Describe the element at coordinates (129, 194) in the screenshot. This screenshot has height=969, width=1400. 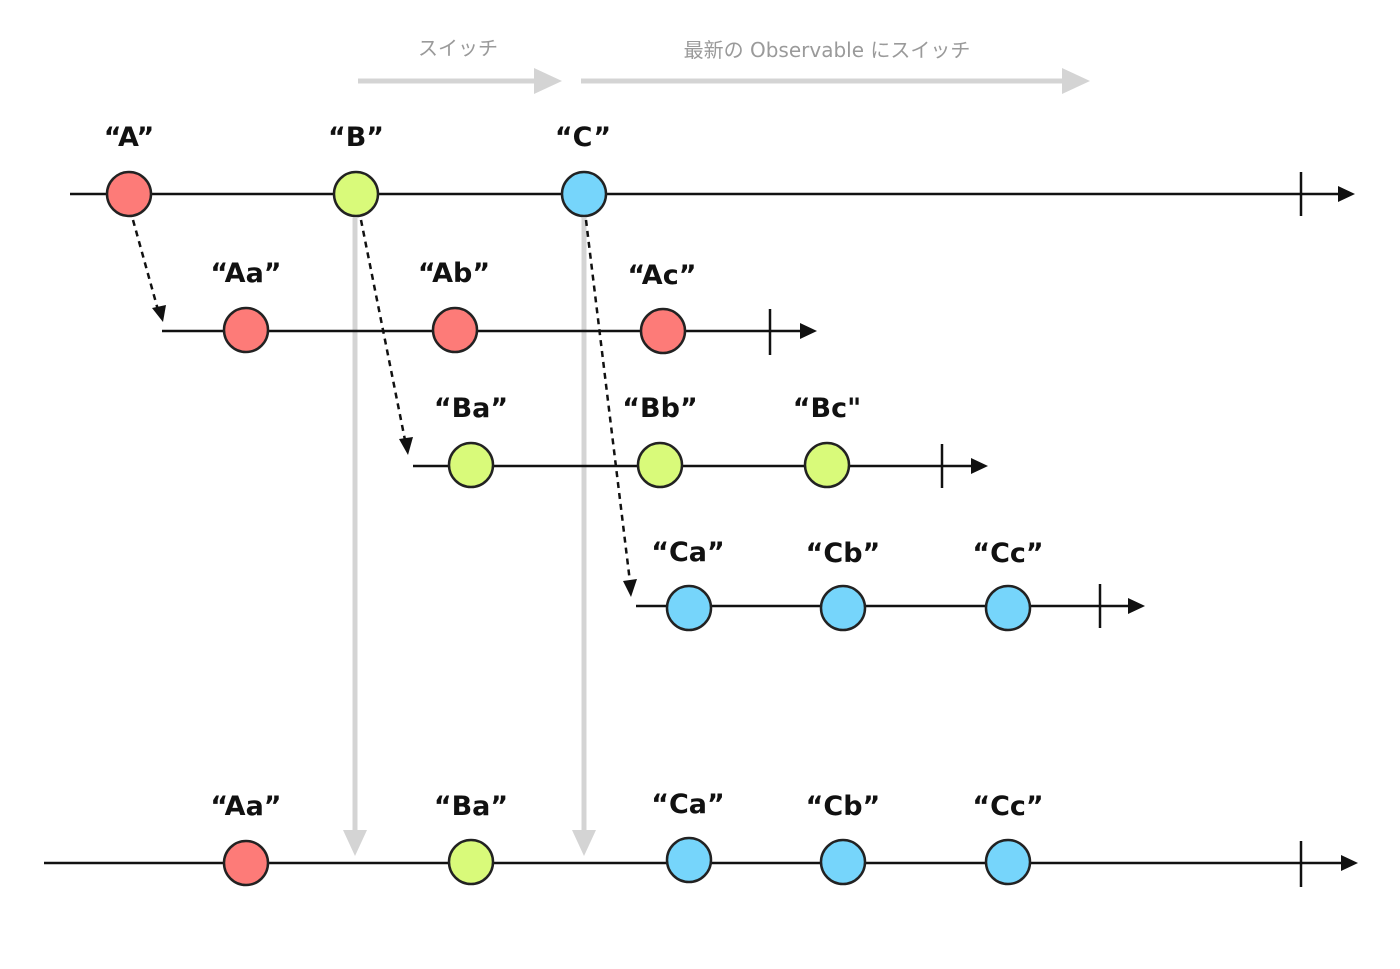
I see `marble-a` at that location.